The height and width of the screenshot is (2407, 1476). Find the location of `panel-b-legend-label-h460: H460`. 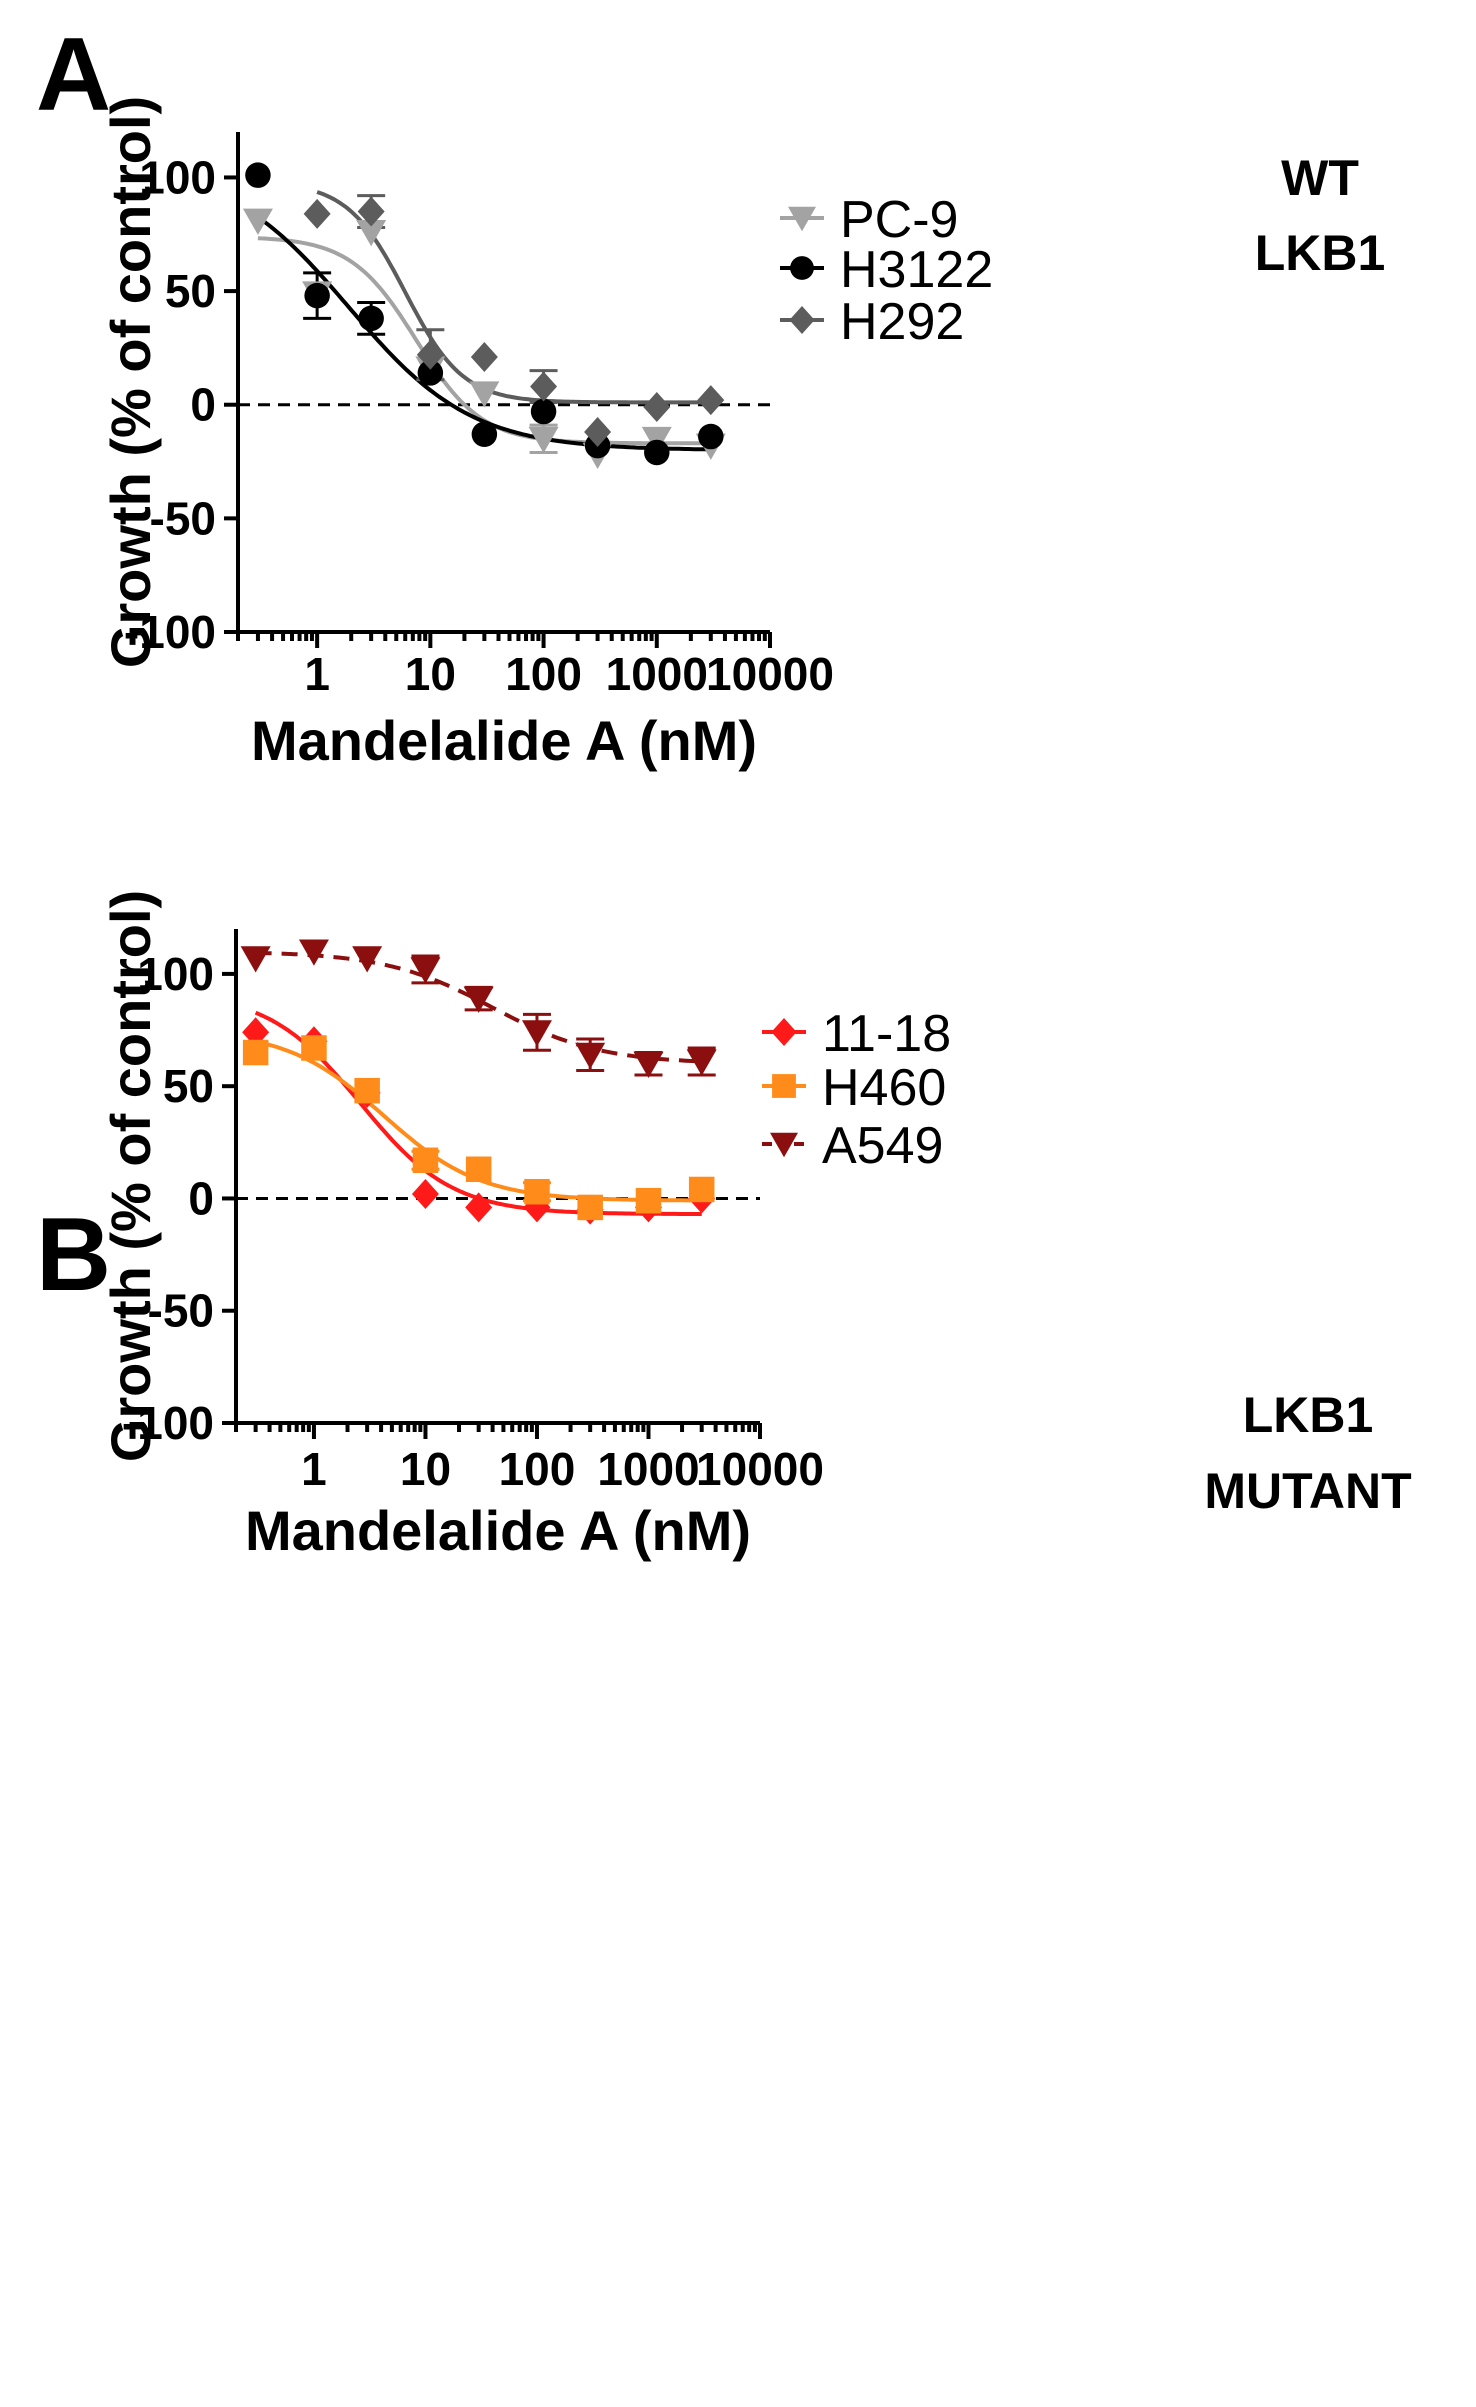

panel-b-legend-label-h460: H460 is located at coordinates (884, 1088).